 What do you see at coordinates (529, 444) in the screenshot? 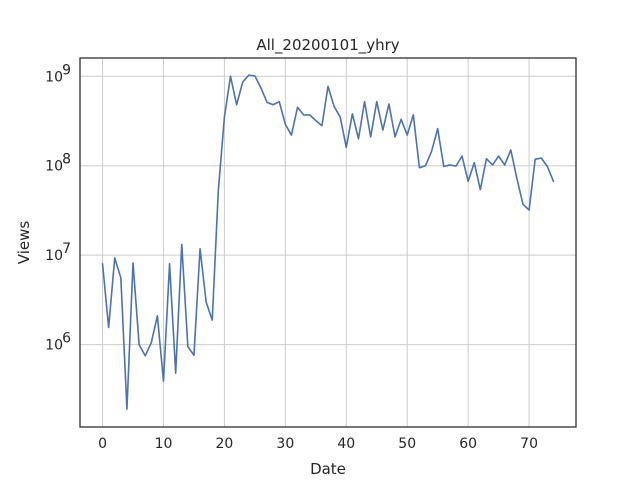
I see `x-tick-label: 70` at bounding box center [529, 444].